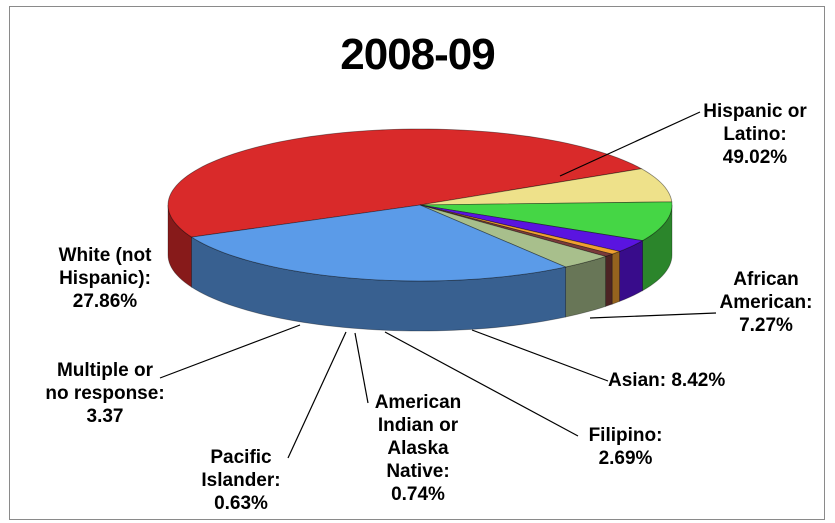 This screenshot has height=523, width=835. I want to click on label-line: Latino:, so click(755, 134).